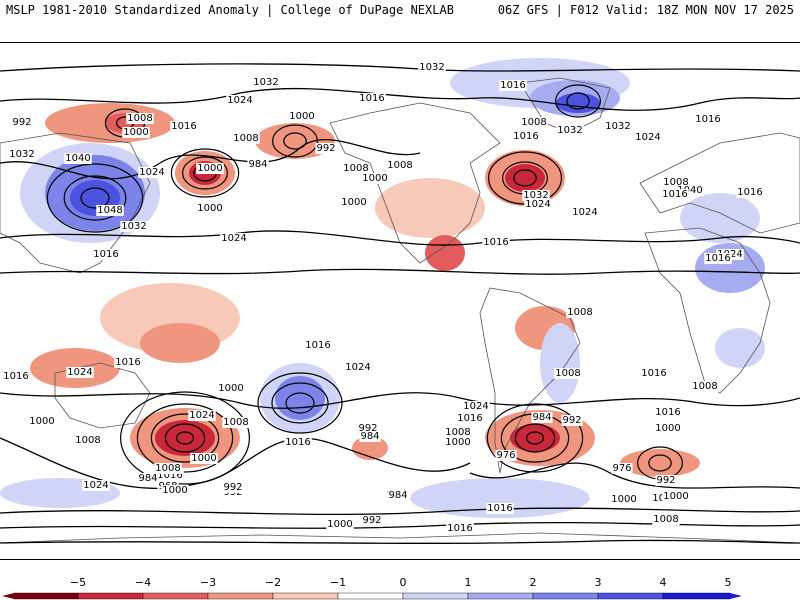 The width and height of the screenshot is (800, 600). I want to click on color-scale-legend: −5 −4 −3 −2 −1 0 1 2 3 4 5, so click(372, 588).